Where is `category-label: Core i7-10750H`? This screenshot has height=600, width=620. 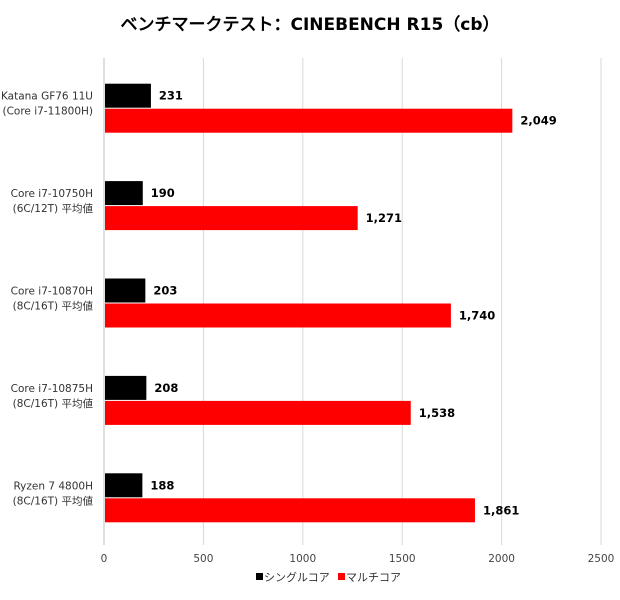 category-label: Core i7-10750H is located at coordinates (52, 194).